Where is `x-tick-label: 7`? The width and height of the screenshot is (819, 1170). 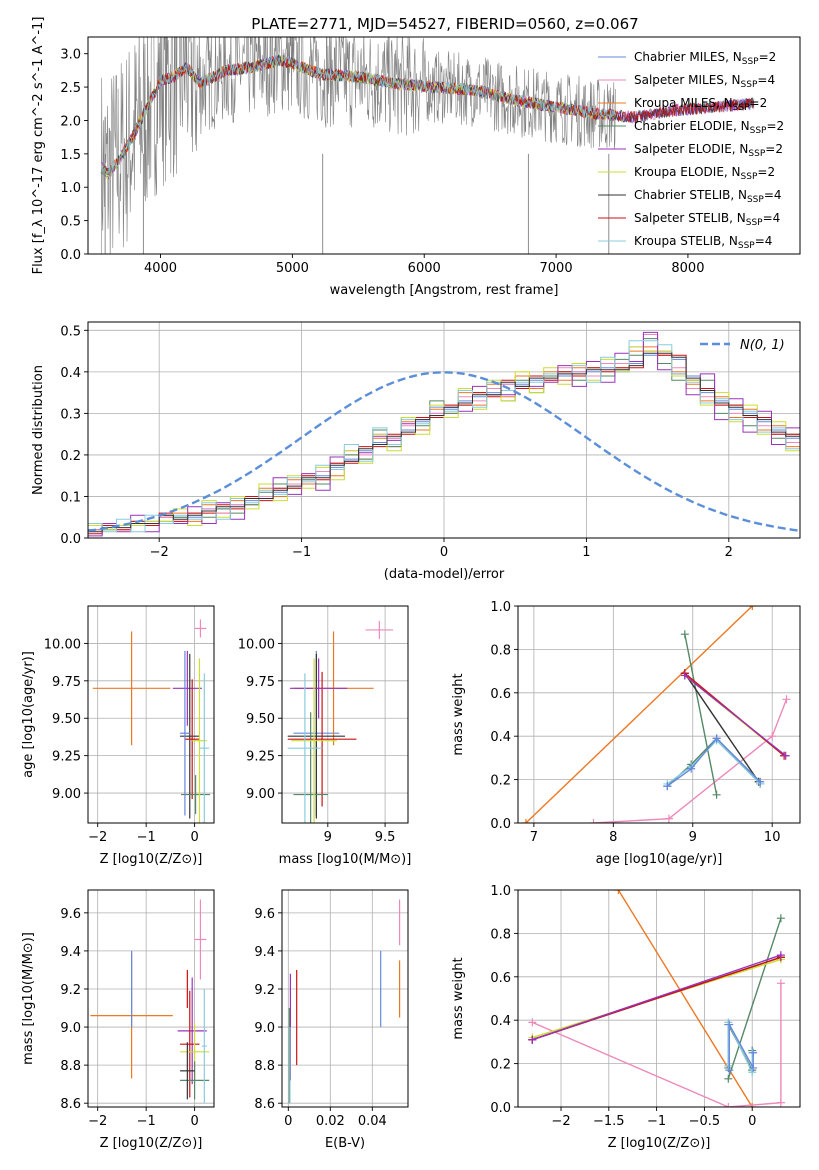
x-tick-label: 7 is located at coordinates (534, 837).